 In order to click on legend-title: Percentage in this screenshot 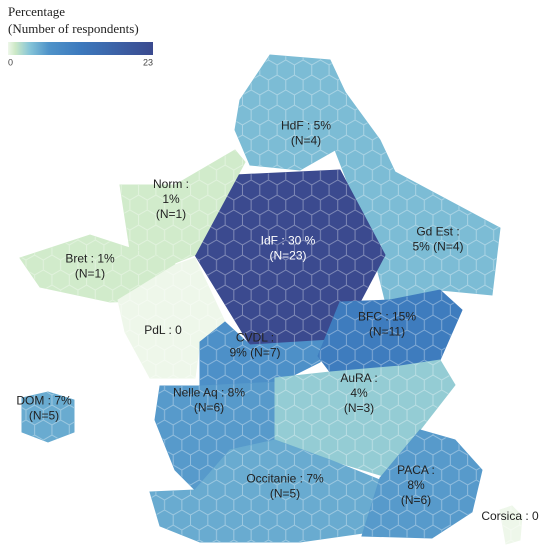, I will do `click(36, 11)`.